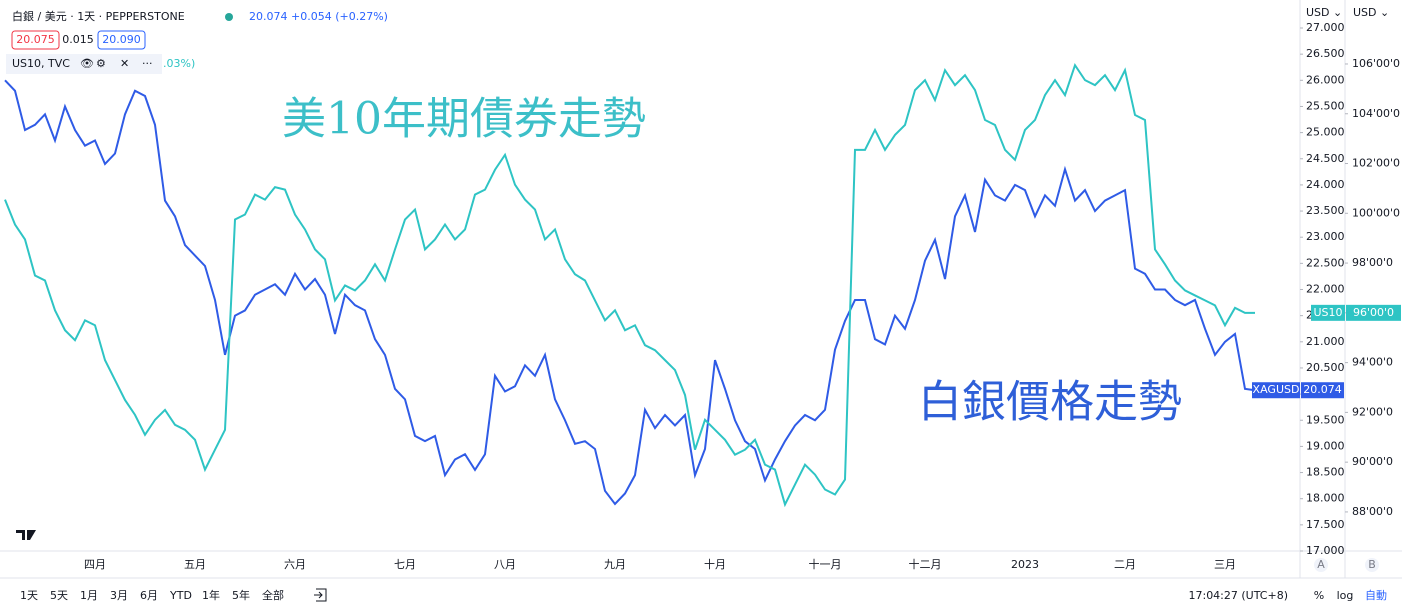 The image size is (1402, 616). I want to click on y-tick-label: 20.500, so click(1325, 367).